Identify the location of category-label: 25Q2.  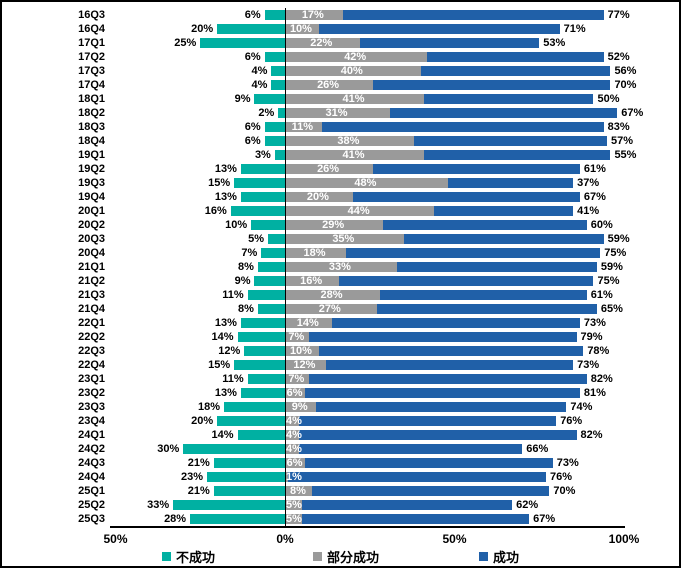
(91, 505).